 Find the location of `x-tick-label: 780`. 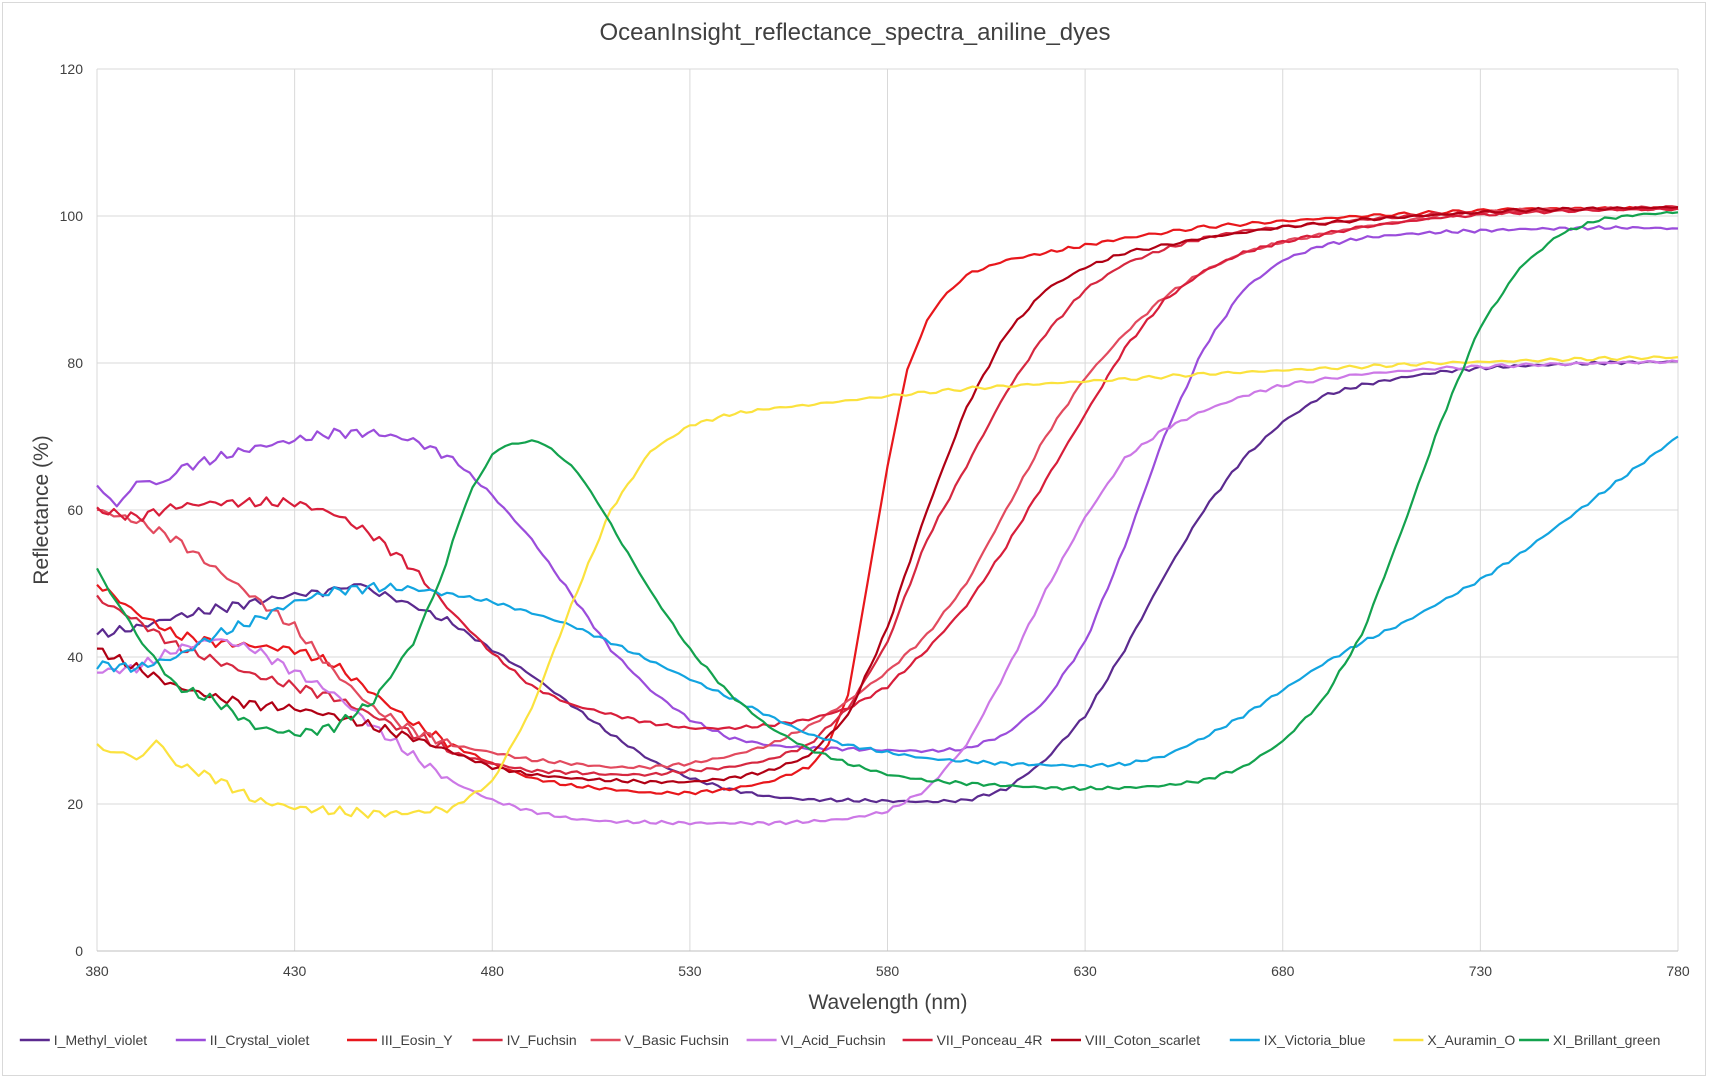

x-tick-label: 780 is located at coordinates (1678, 971).